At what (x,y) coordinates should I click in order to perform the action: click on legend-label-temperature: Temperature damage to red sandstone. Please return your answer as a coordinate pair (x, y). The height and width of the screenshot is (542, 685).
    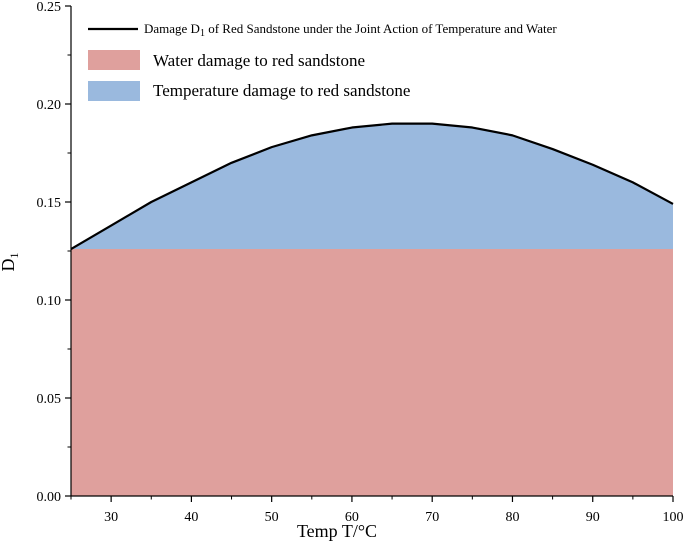
    Looking at the image, I should click on (281, 90).